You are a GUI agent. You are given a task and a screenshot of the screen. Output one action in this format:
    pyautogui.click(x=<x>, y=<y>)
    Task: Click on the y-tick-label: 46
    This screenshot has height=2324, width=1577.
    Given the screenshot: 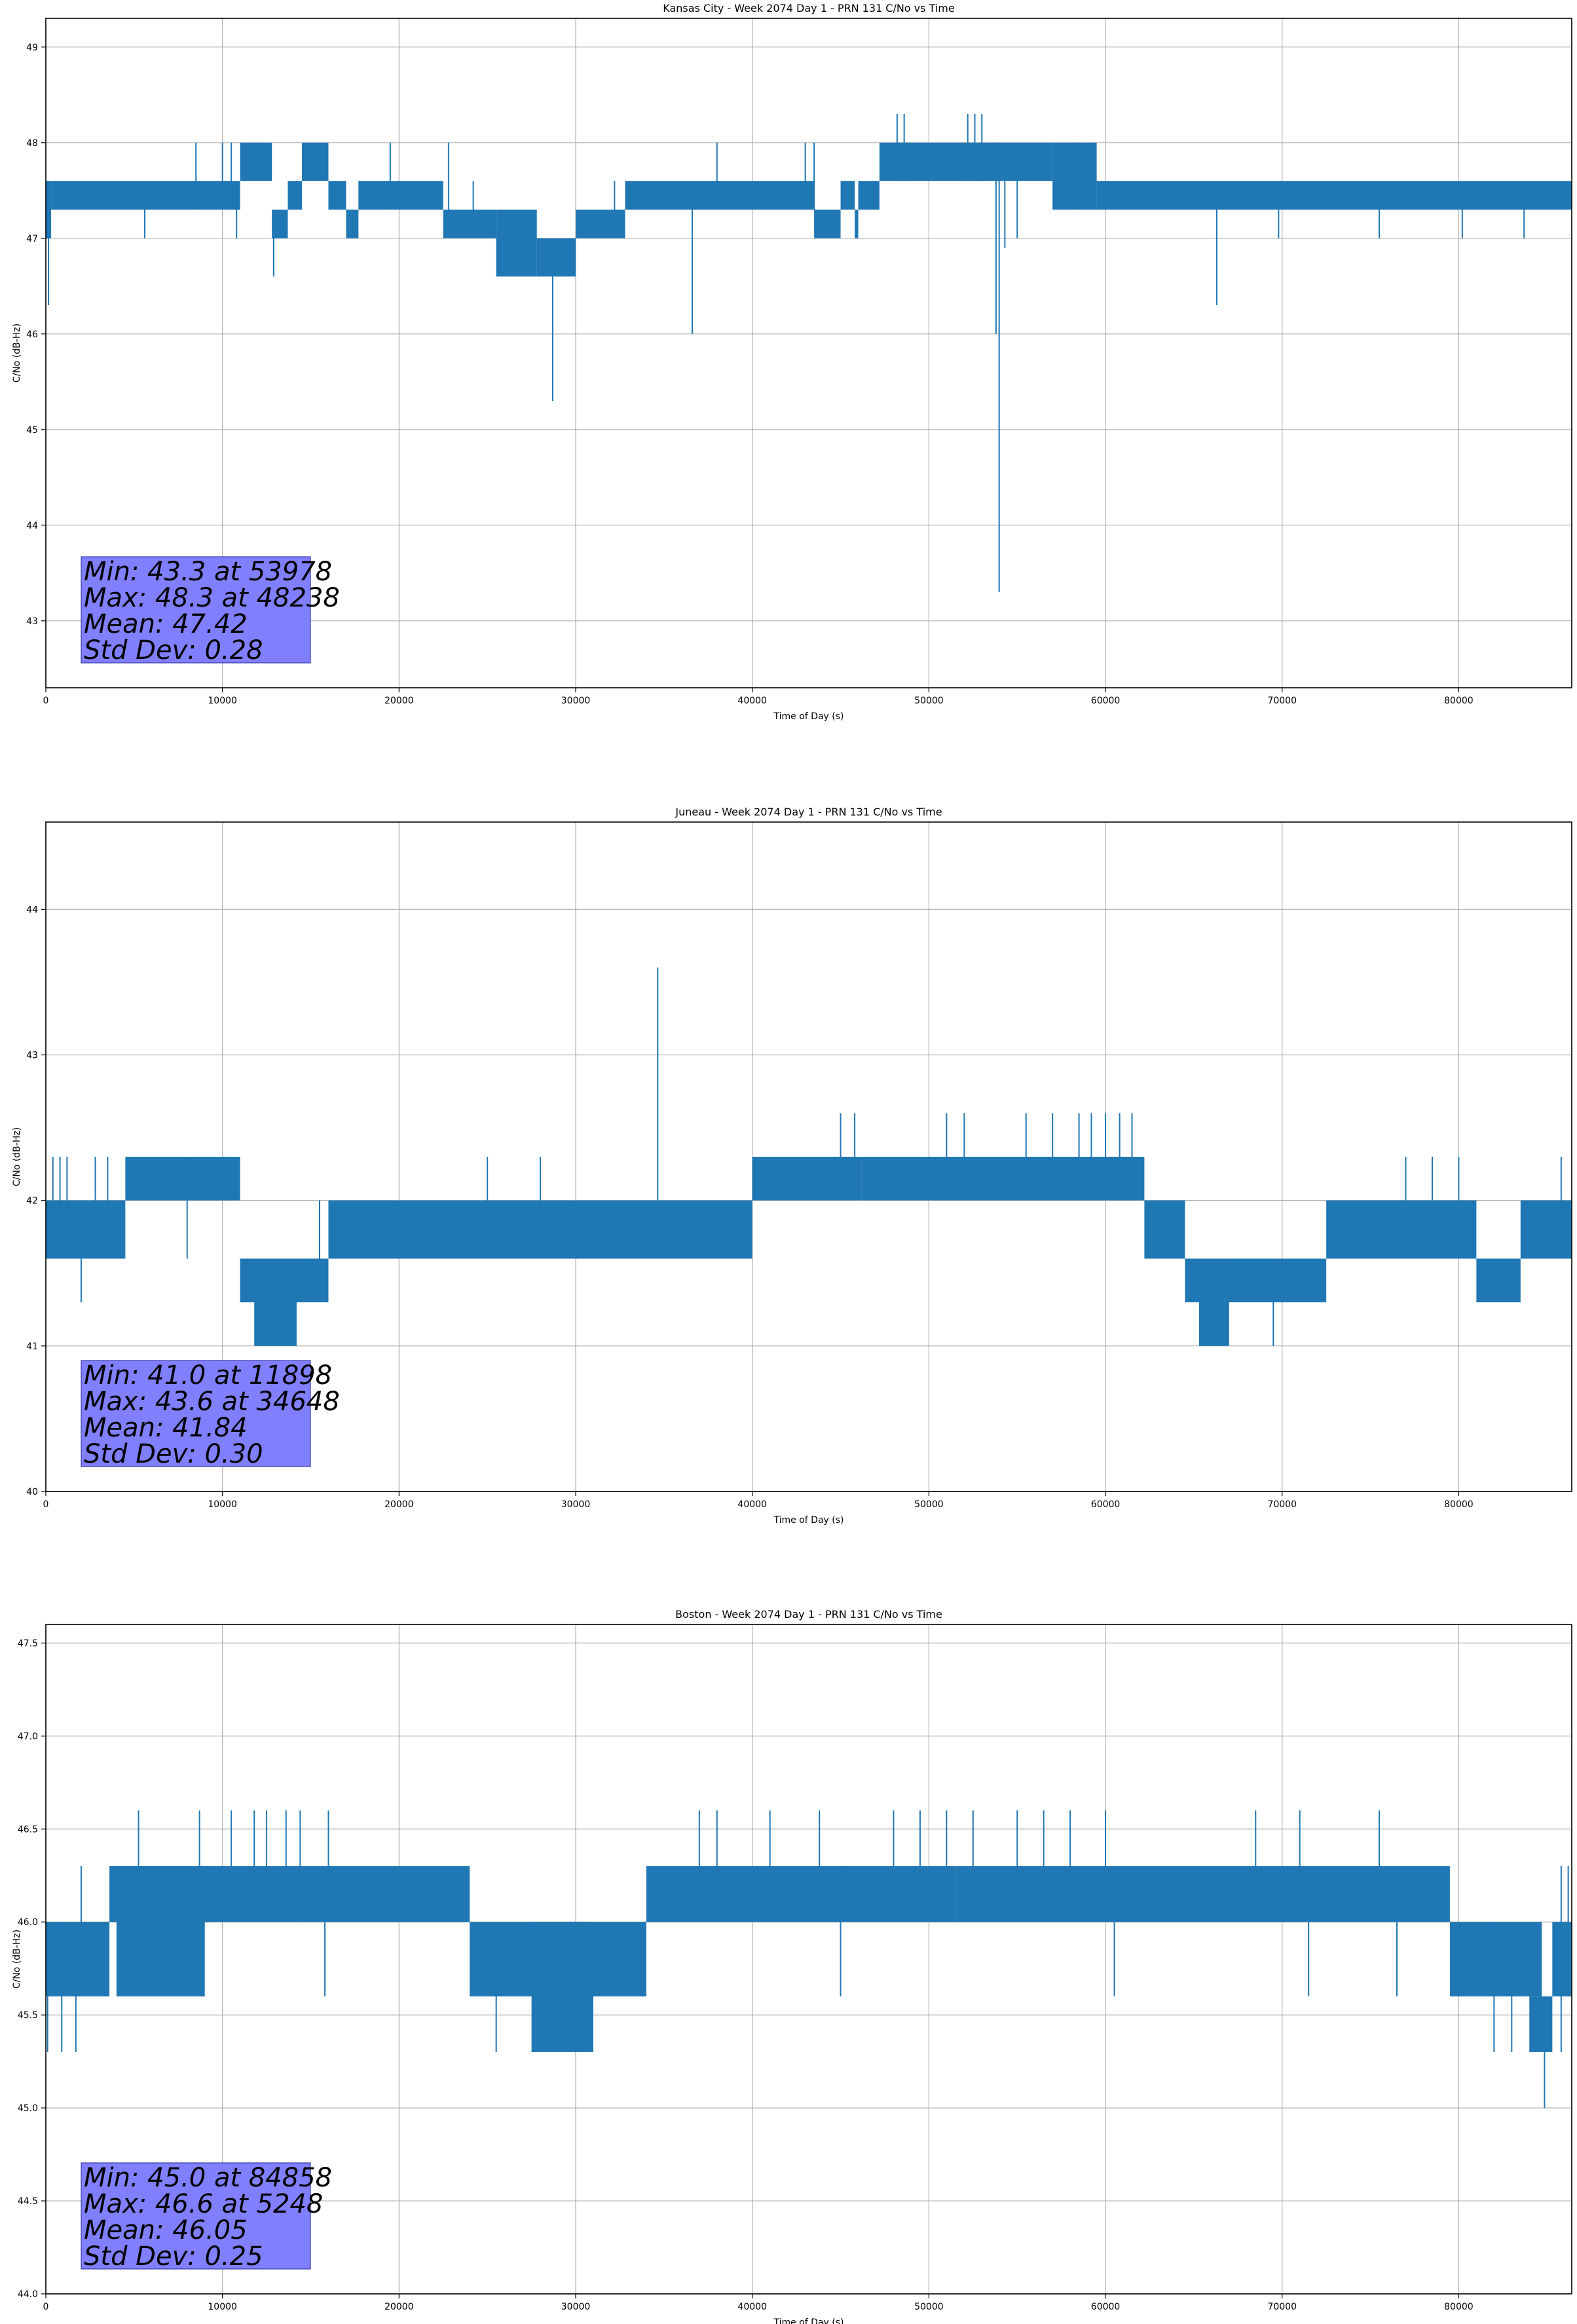 What is the action you would take?
    pyautogui.click(x=32, y=334)
    